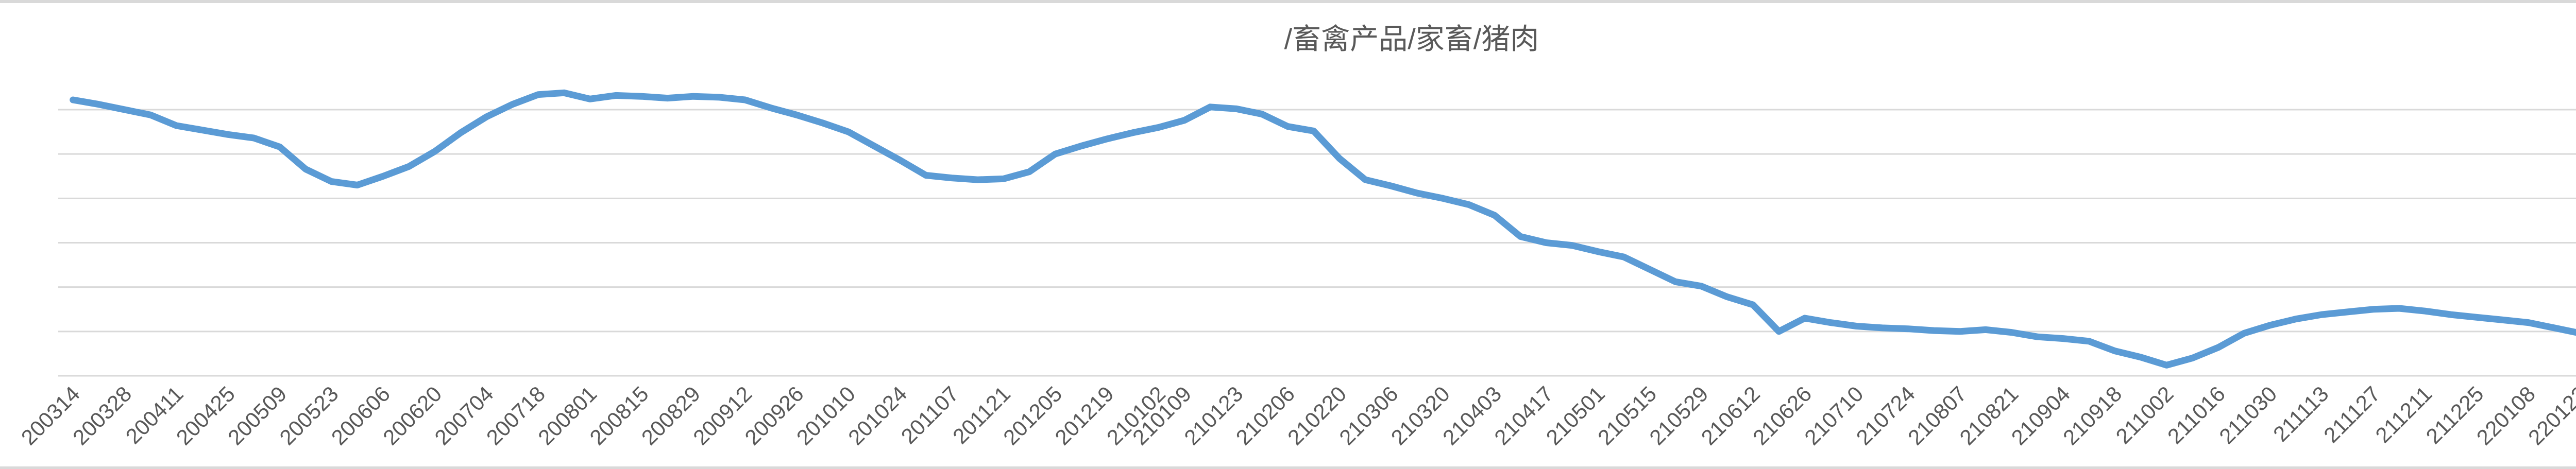 Image resolution: width=2576 pixels, height=469 pixels. I want to click on top-border, so click(1288, 1).